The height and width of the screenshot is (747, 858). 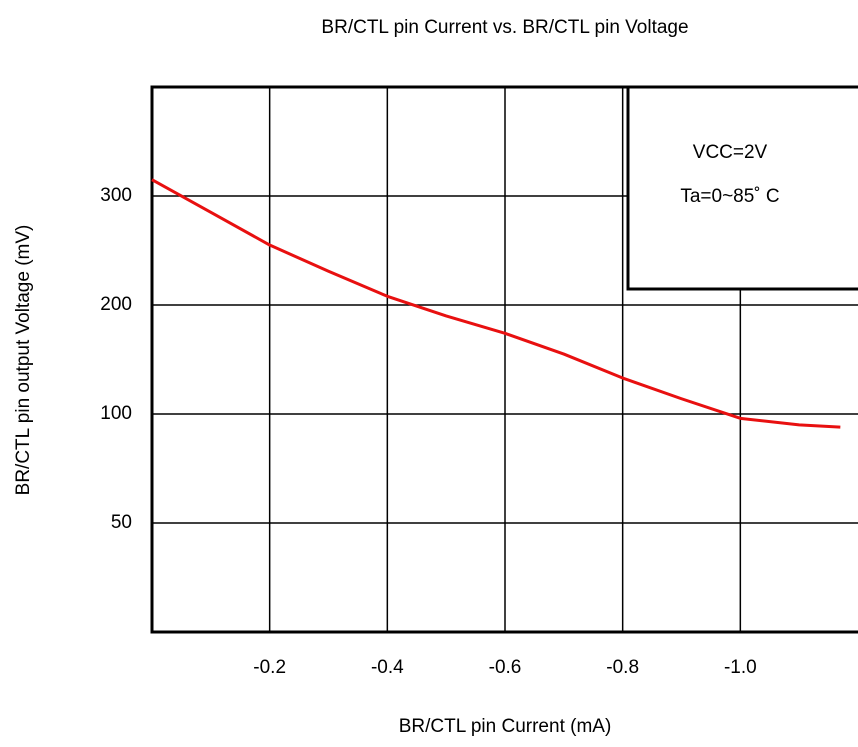 What do you see at coordinates (116, 304) in the screenshot?
I see `y-tick-label: 200` at bounding box center [116, 304].